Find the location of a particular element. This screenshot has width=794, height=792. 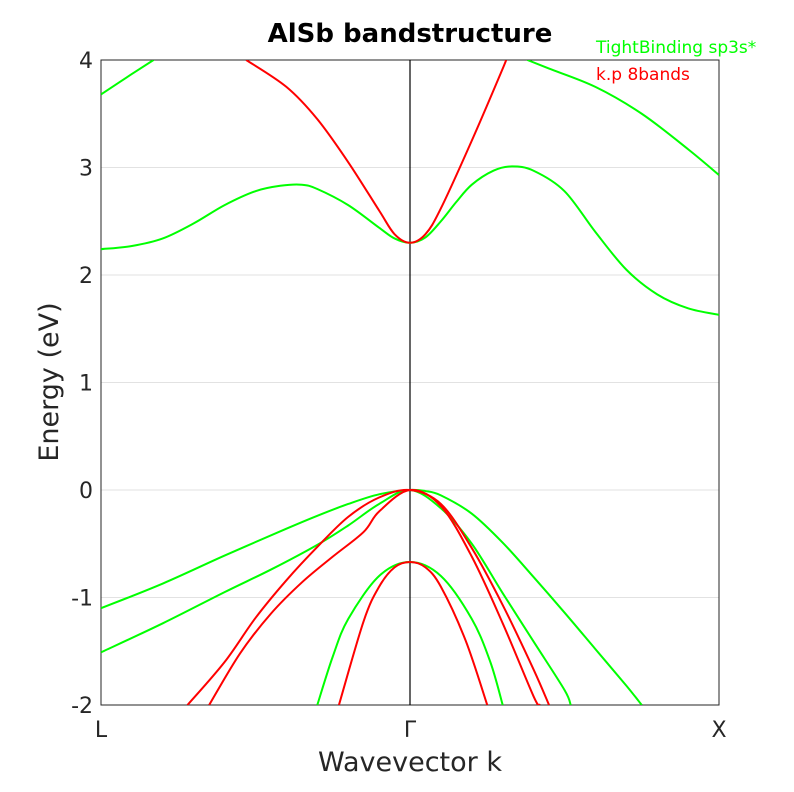

series-0-band-0-line is located at coordinates (128, 78).